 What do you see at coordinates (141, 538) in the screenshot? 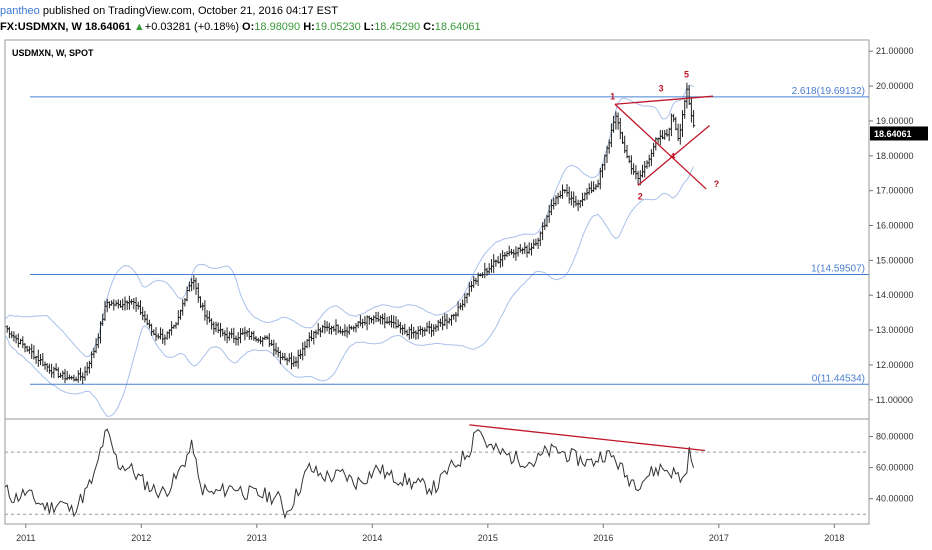
I see `x-tick-label: 2012` at bounding box center [141, 538].